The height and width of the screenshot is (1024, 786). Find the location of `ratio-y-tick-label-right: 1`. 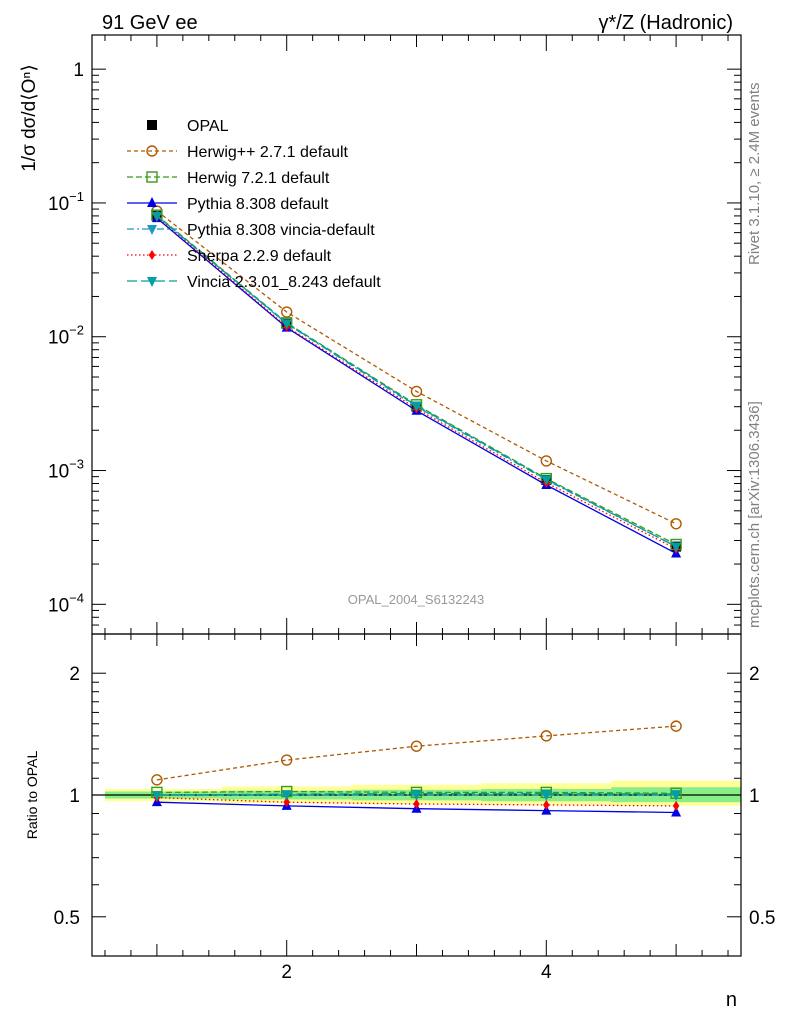

ratio-y-tick-label-right: 1 is located at coordinates (754, 796).